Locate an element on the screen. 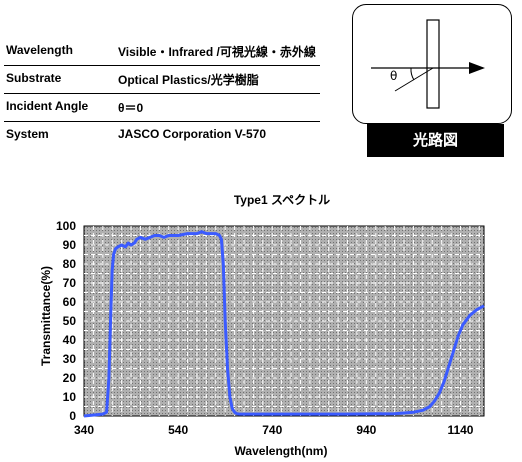 The height and width of the screenshot is (462, 522). y-tick-label: 100 is located at coordinates (66, 226).